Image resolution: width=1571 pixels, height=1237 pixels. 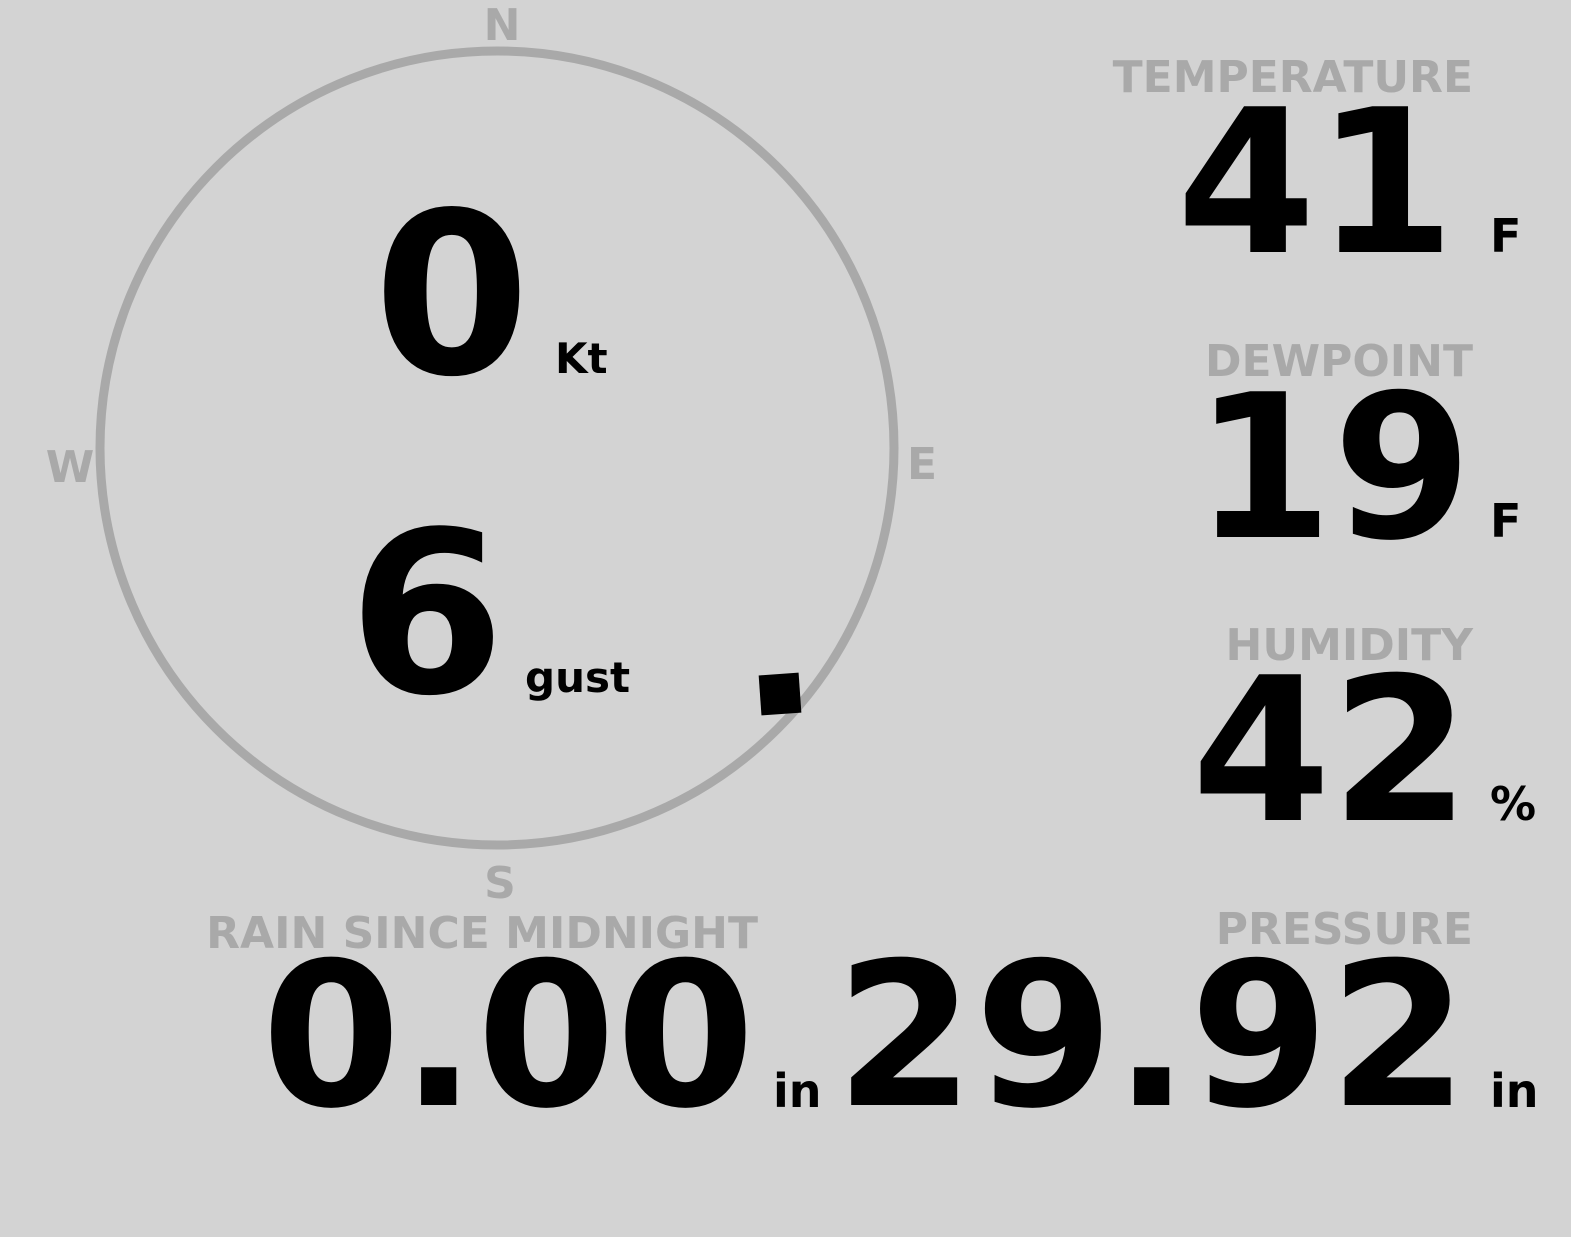 What do you see at coordinates (577, 677) in the screenshot?
I see `wind-gust-unit: gust` at bounding box center [577, 677].